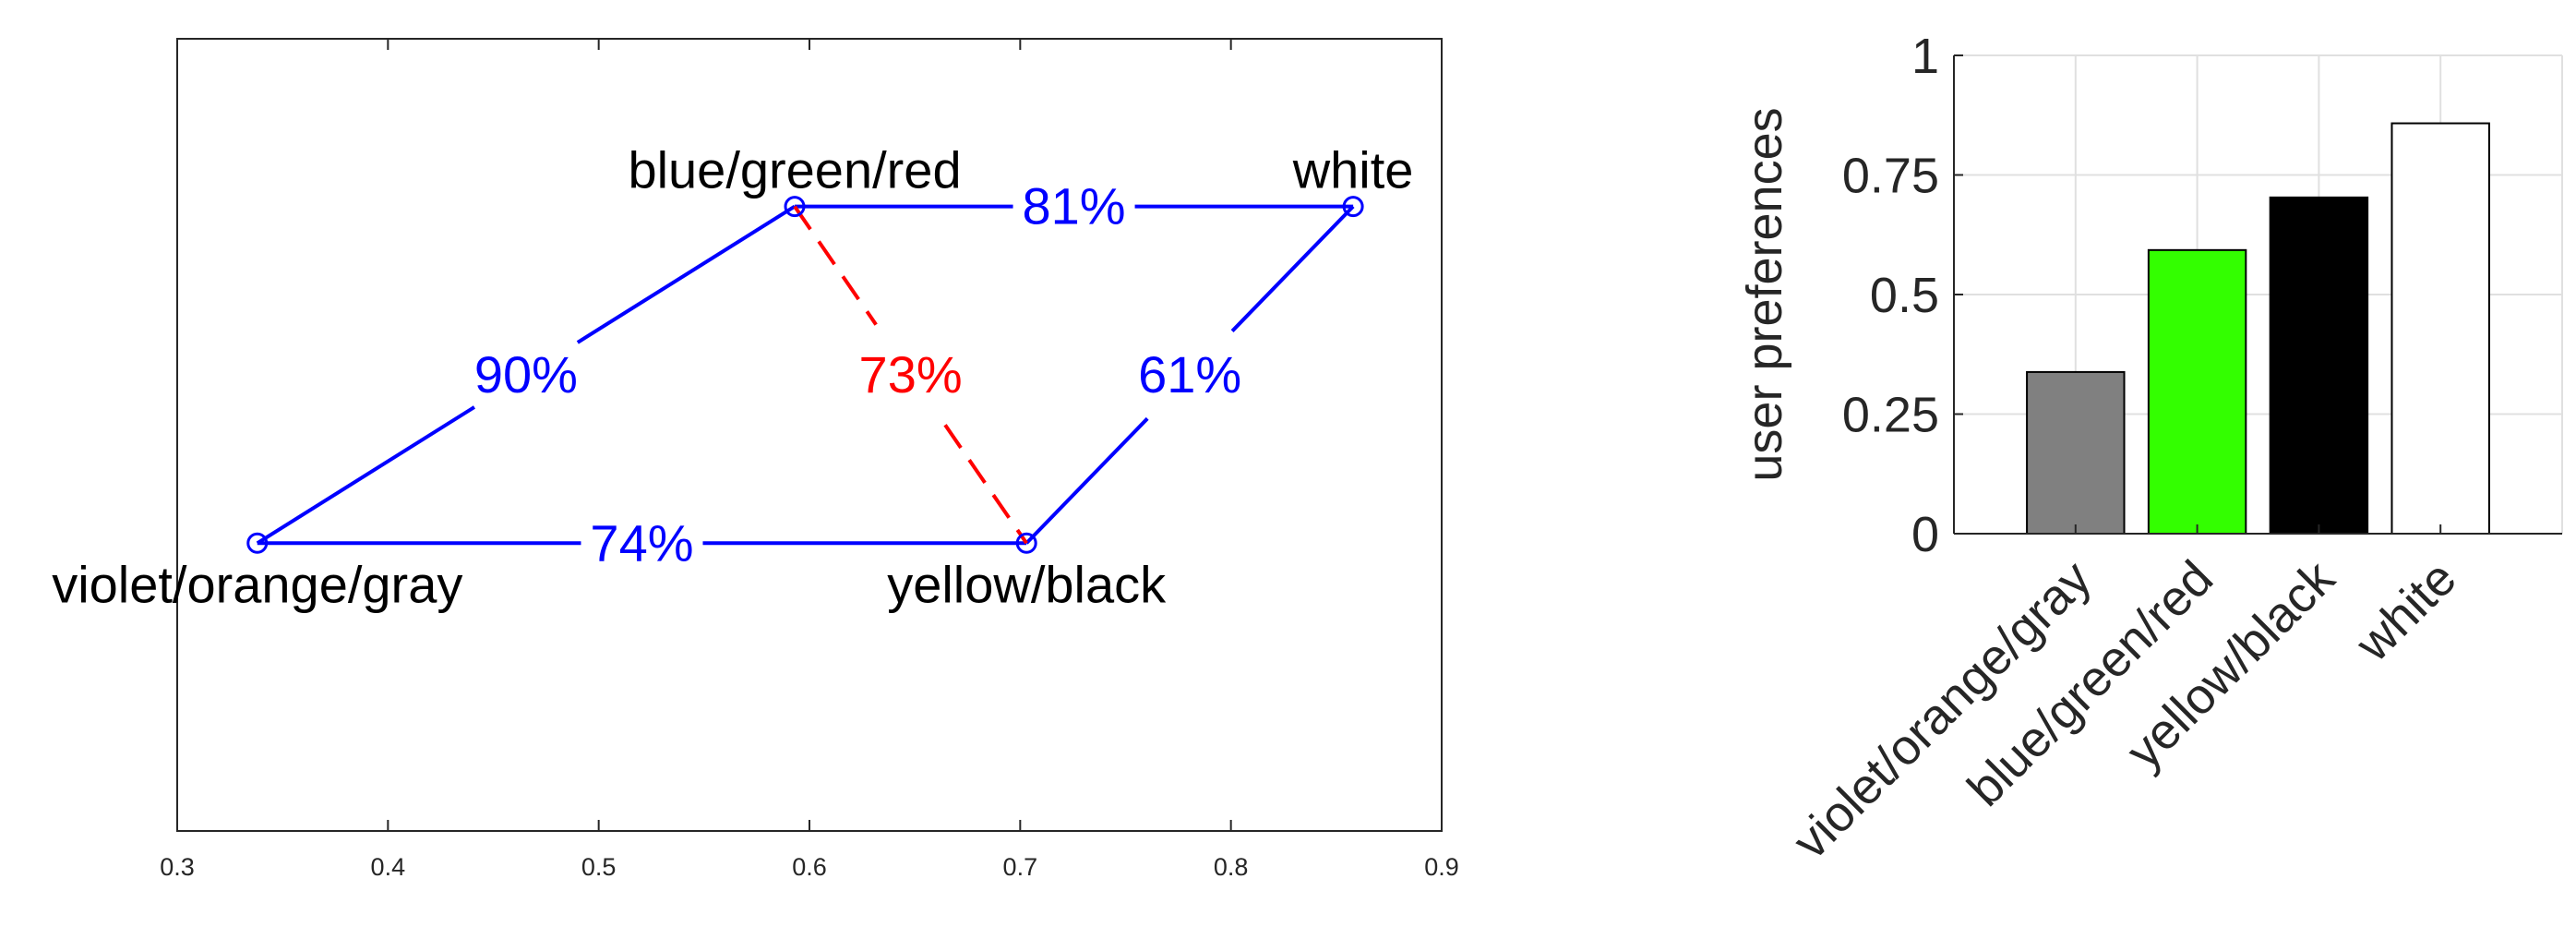 Image resolution: width=2576 pixels, height=951 pixels. What do you see at coordinates (1075, 206) in the screenshot?
I see `edge-label: 81%` at bounding box center [1075, 206].